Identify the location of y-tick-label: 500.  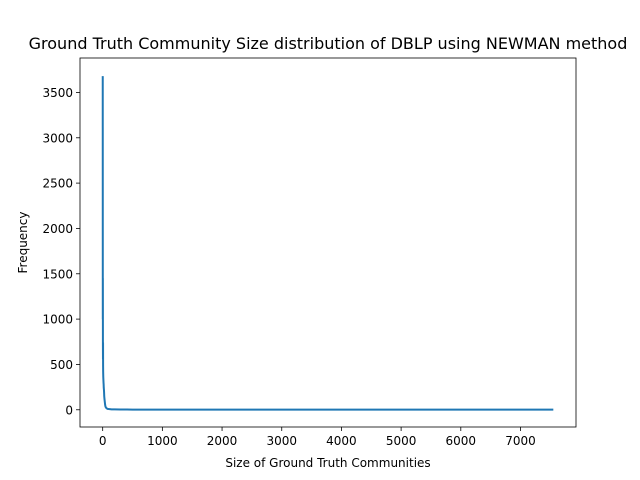
(61, 365).